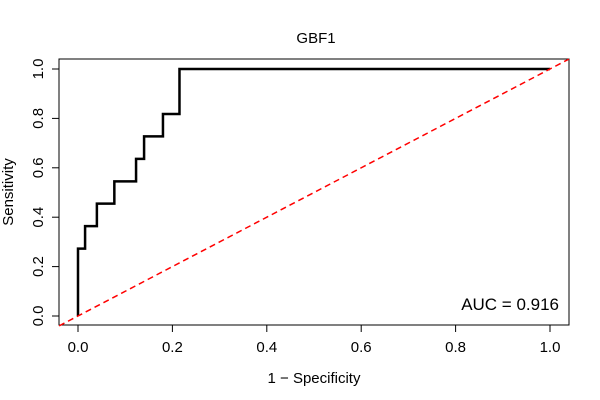 The width and height of the screenshot is (600, 400). Describe the element at coordinates (38, 118) in the screenshot. I see `y-tick-label: 0.8` at that location.